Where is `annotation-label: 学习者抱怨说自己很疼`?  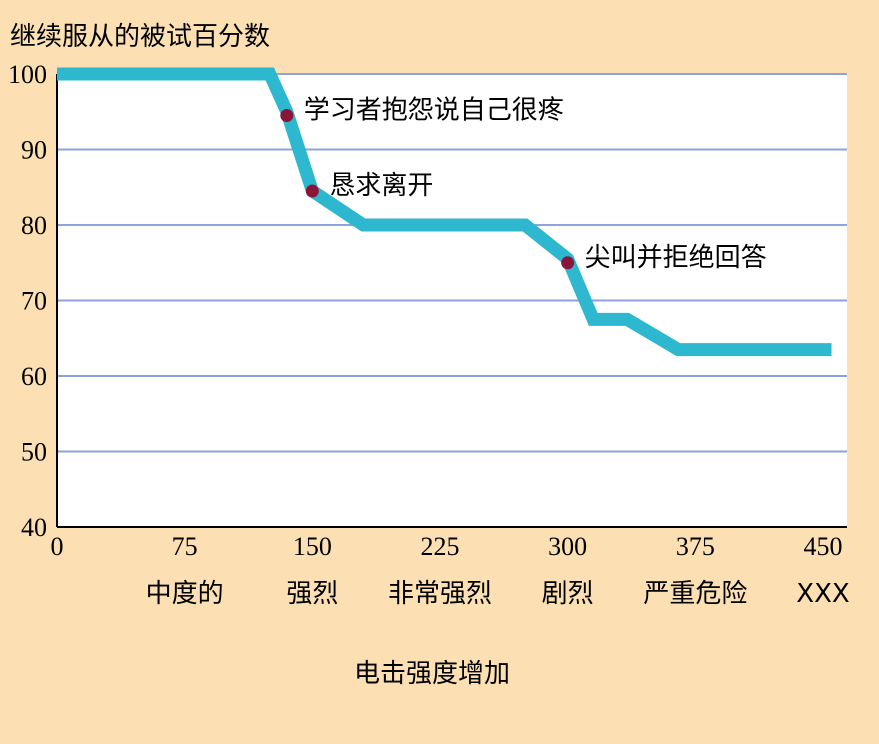
annotation-label: 学习者抱怨说自己很疼 is located at coordinates (434, 111).